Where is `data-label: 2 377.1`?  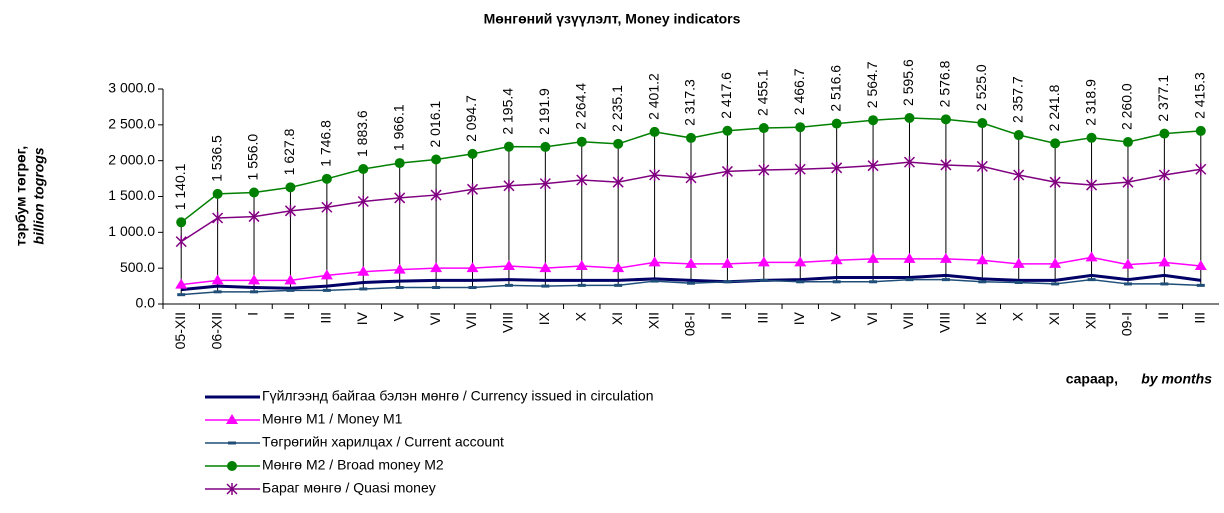 data-label: 2 377.1 is located at coordinates (1163, 98).